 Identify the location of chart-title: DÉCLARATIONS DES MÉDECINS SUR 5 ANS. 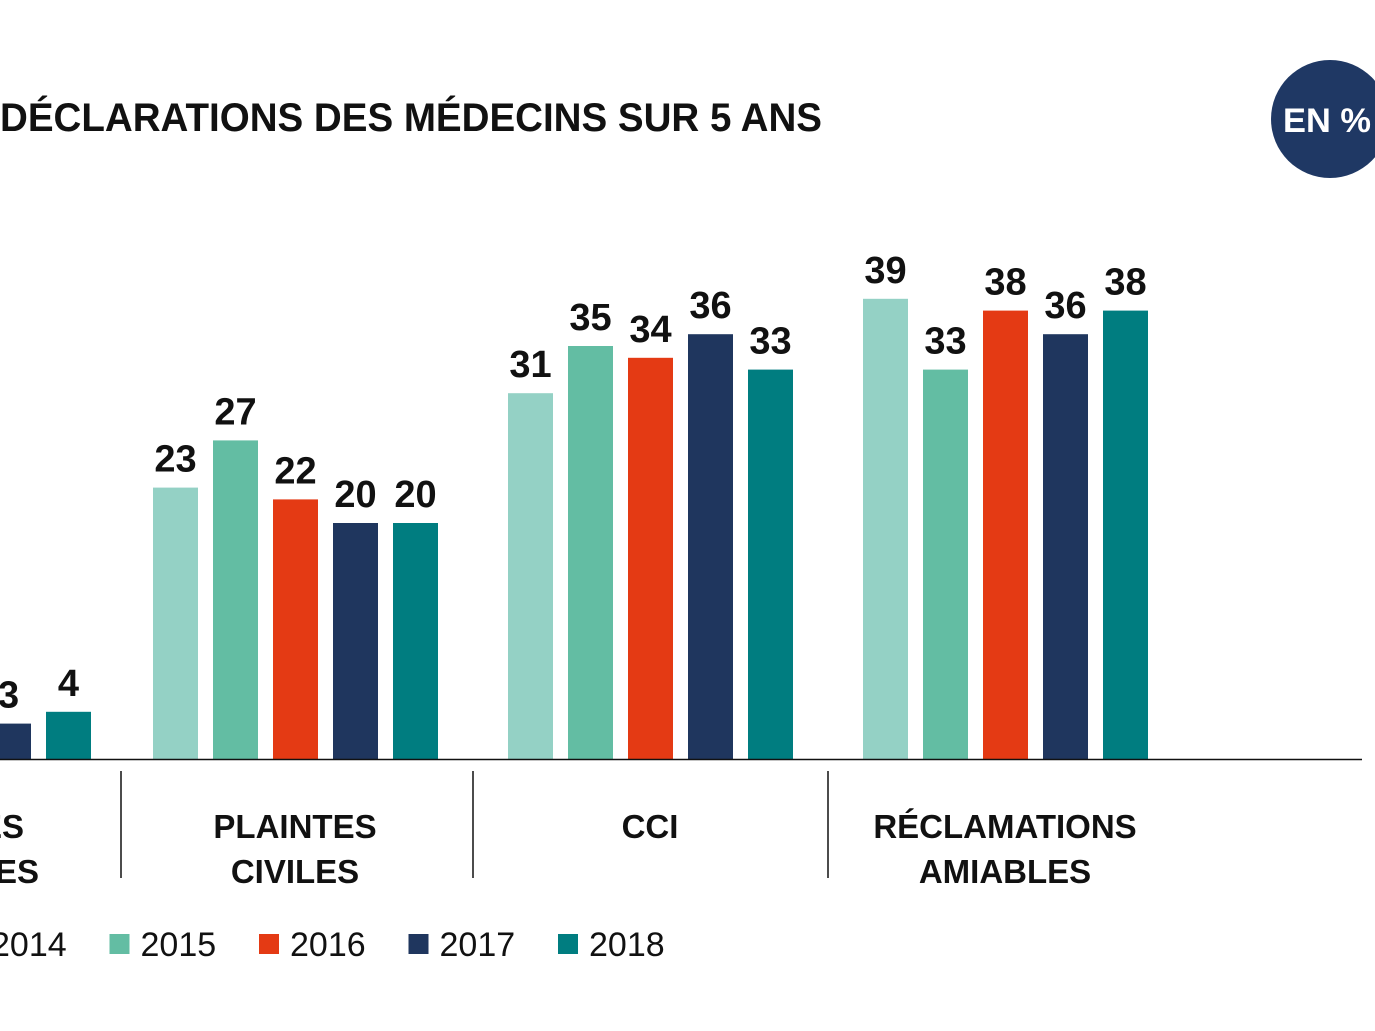
(411, 117).